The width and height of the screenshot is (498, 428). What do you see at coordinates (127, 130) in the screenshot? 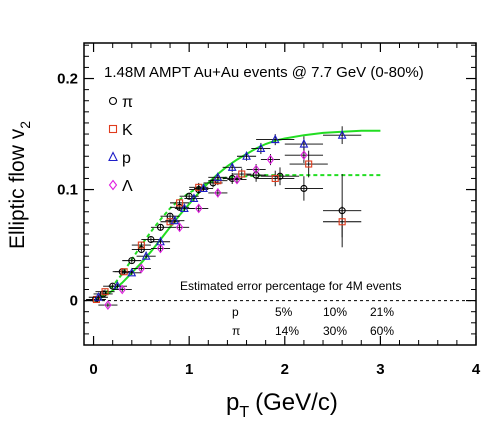
I see `legend-label: K` at bounding box center [127, 130].